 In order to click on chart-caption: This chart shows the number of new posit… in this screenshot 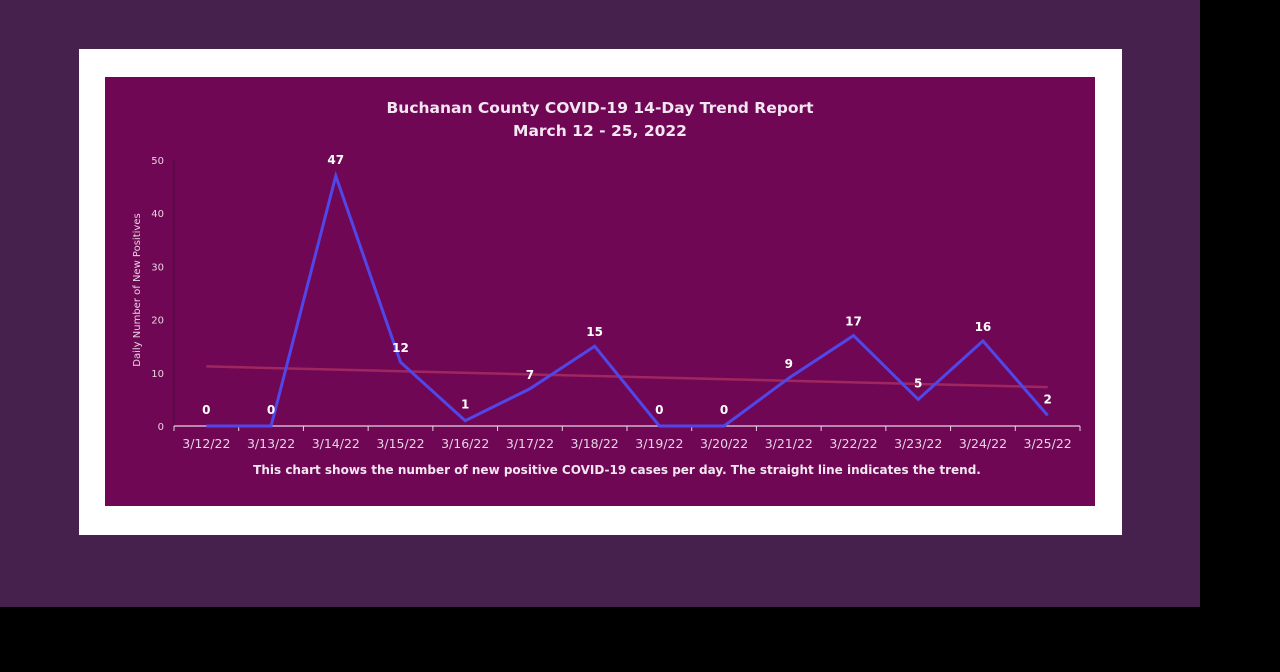, I will do `click(617, 470)`.